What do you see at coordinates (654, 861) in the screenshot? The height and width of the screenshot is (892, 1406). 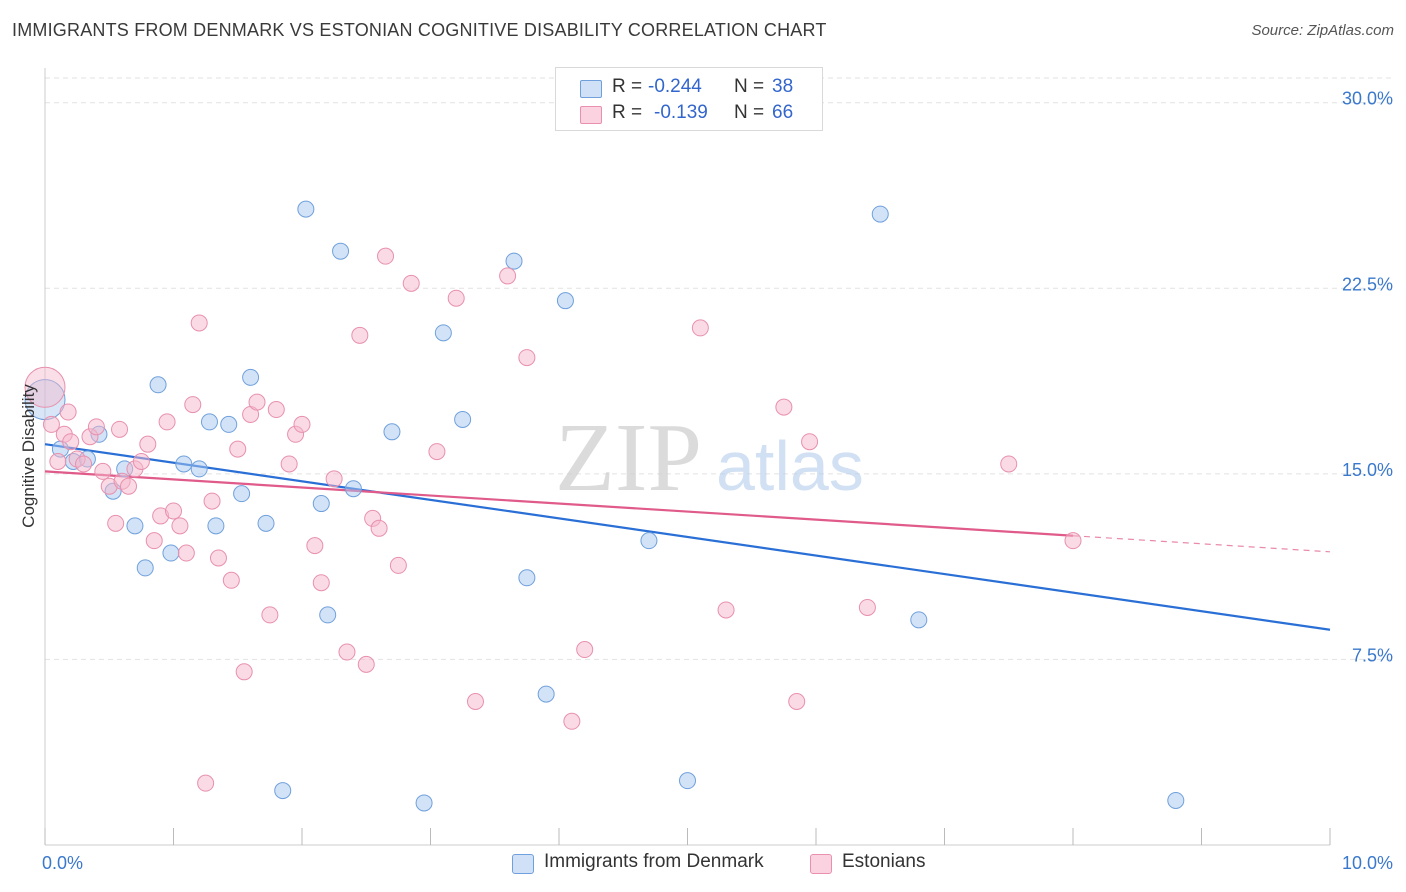 I see `bottom-legend-label-denmark: Immigrants from Denmark` at bounding box center [654, 861].